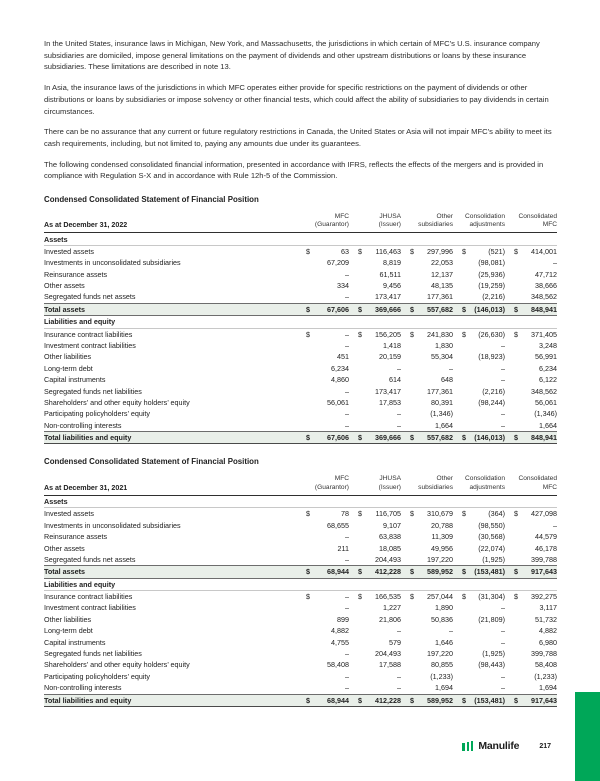  I want to click on cell-value: 68,655, so click(323, 525).